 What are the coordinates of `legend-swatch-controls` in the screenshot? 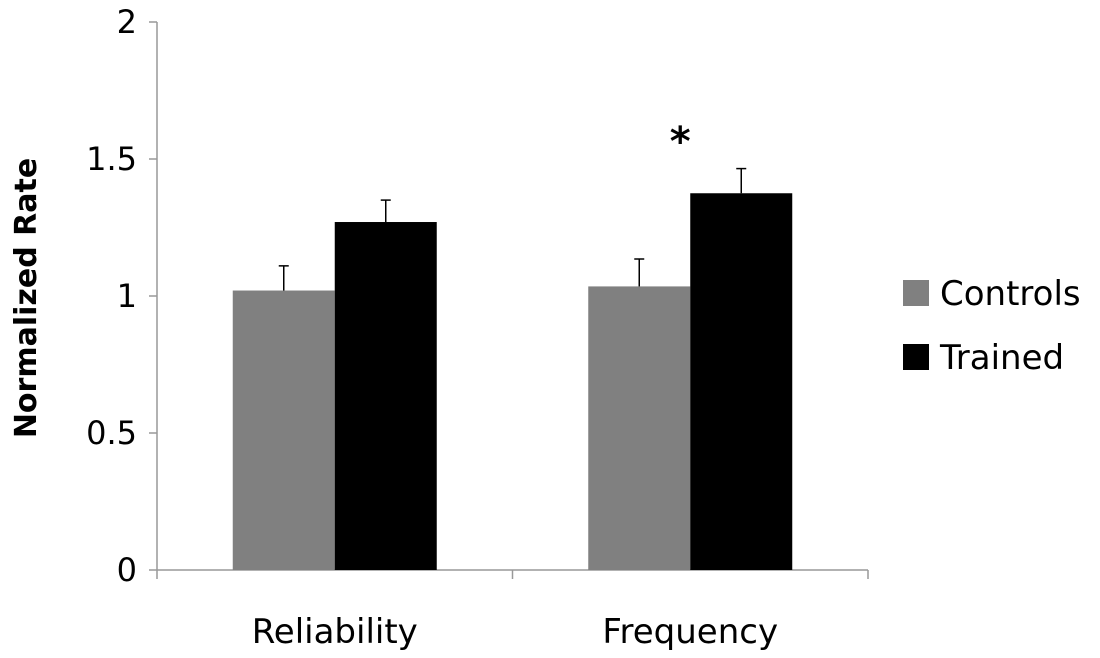 It's located at (916, 293).